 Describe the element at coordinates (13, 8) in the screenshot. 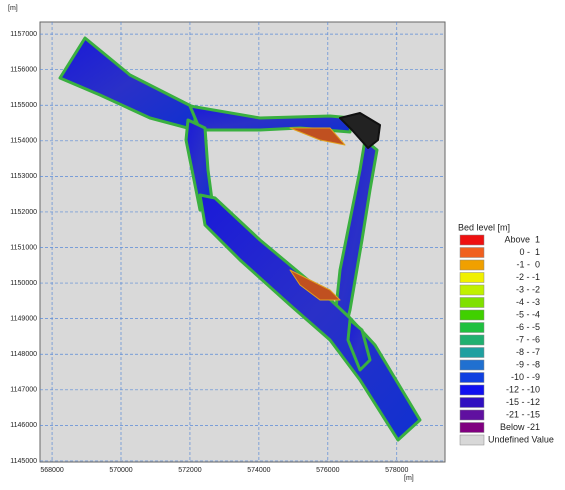

I see `y-unit: [m]` at that location.